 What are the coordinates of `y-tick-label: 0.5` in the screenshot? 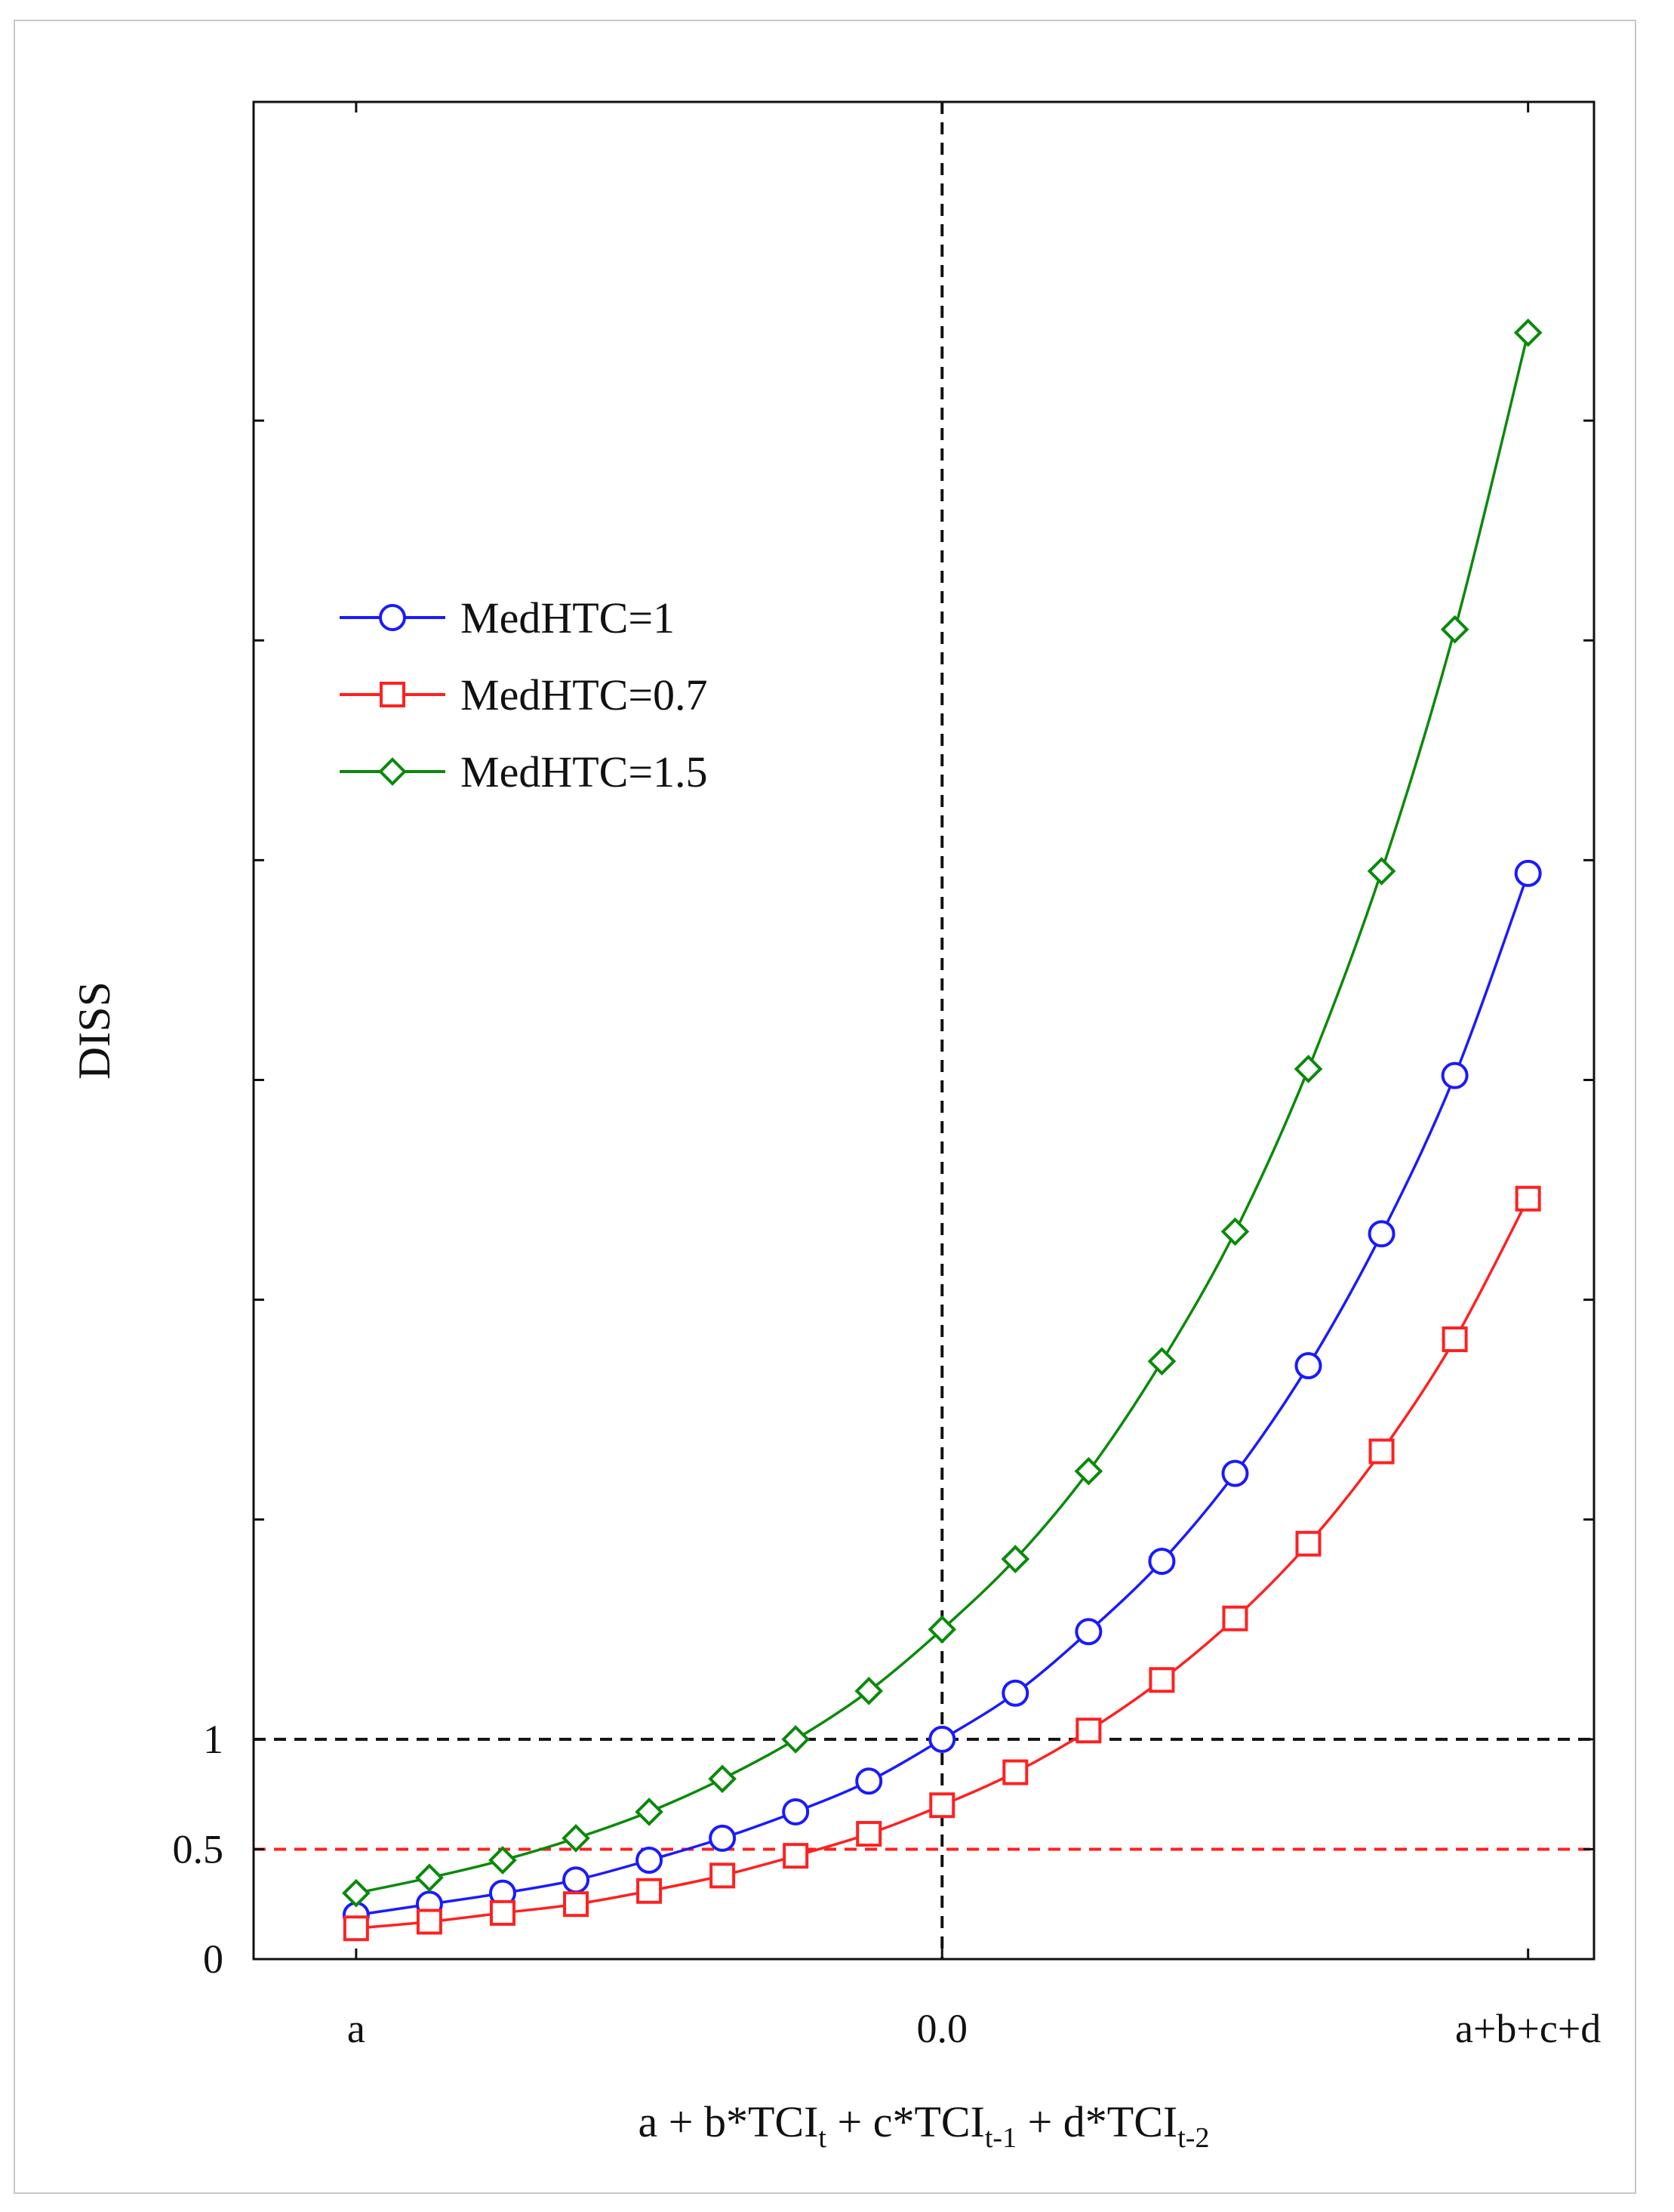 It's located at (198, 1849).